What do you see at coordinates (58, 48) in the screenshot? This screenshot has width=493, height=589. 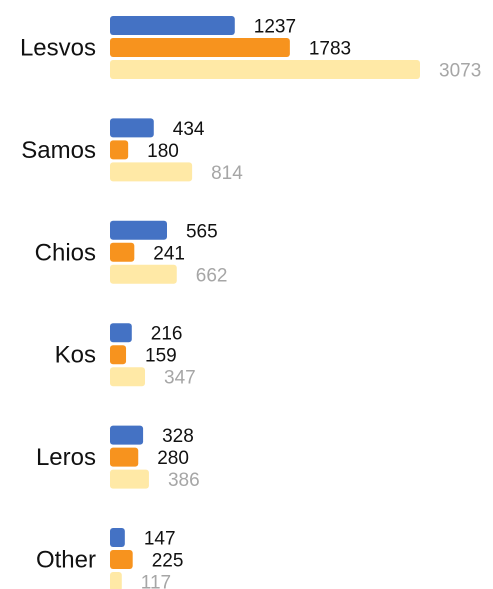 I see `category-label: Lesvos` at bounding box center [58, 48].